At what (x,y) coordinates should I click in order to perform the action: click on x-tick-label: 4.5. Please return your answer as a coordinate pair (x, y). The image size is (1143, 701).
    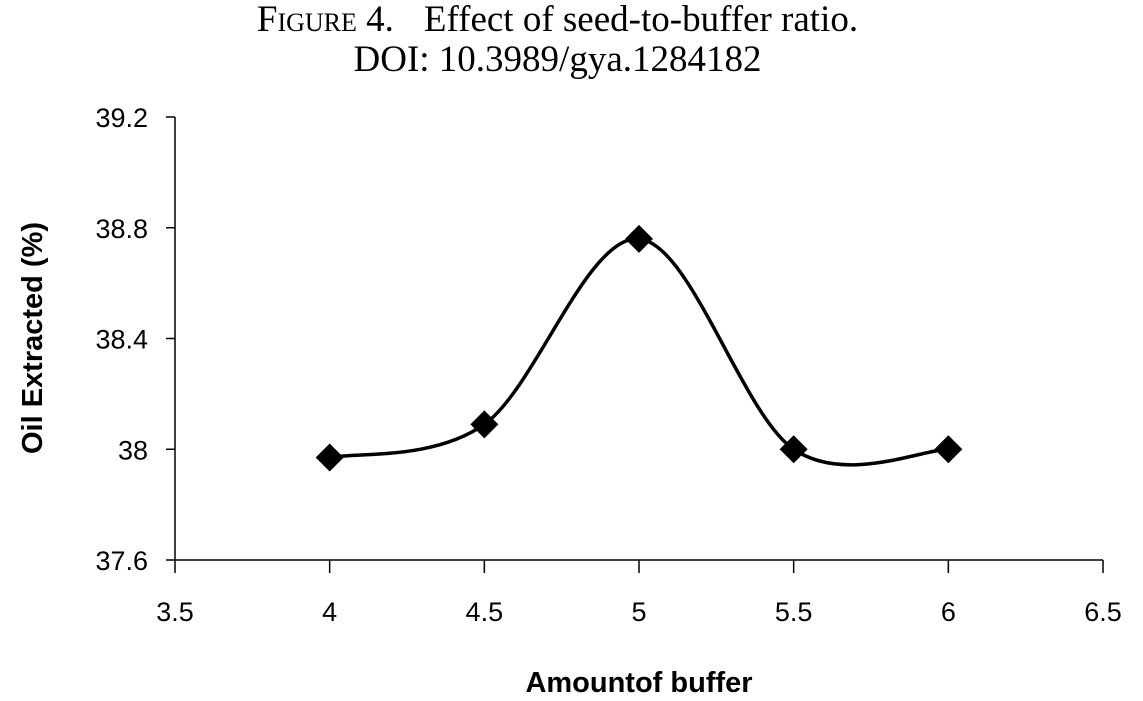
    Looking at the image, I should click on (485, 612).